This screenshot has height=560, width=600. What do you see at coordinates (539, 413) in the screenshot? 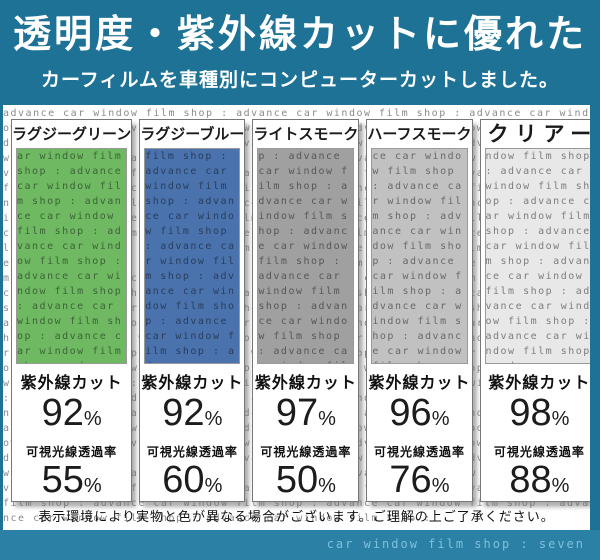
I see `uv-cut-value: 98%` at bounding box center [539, 413].